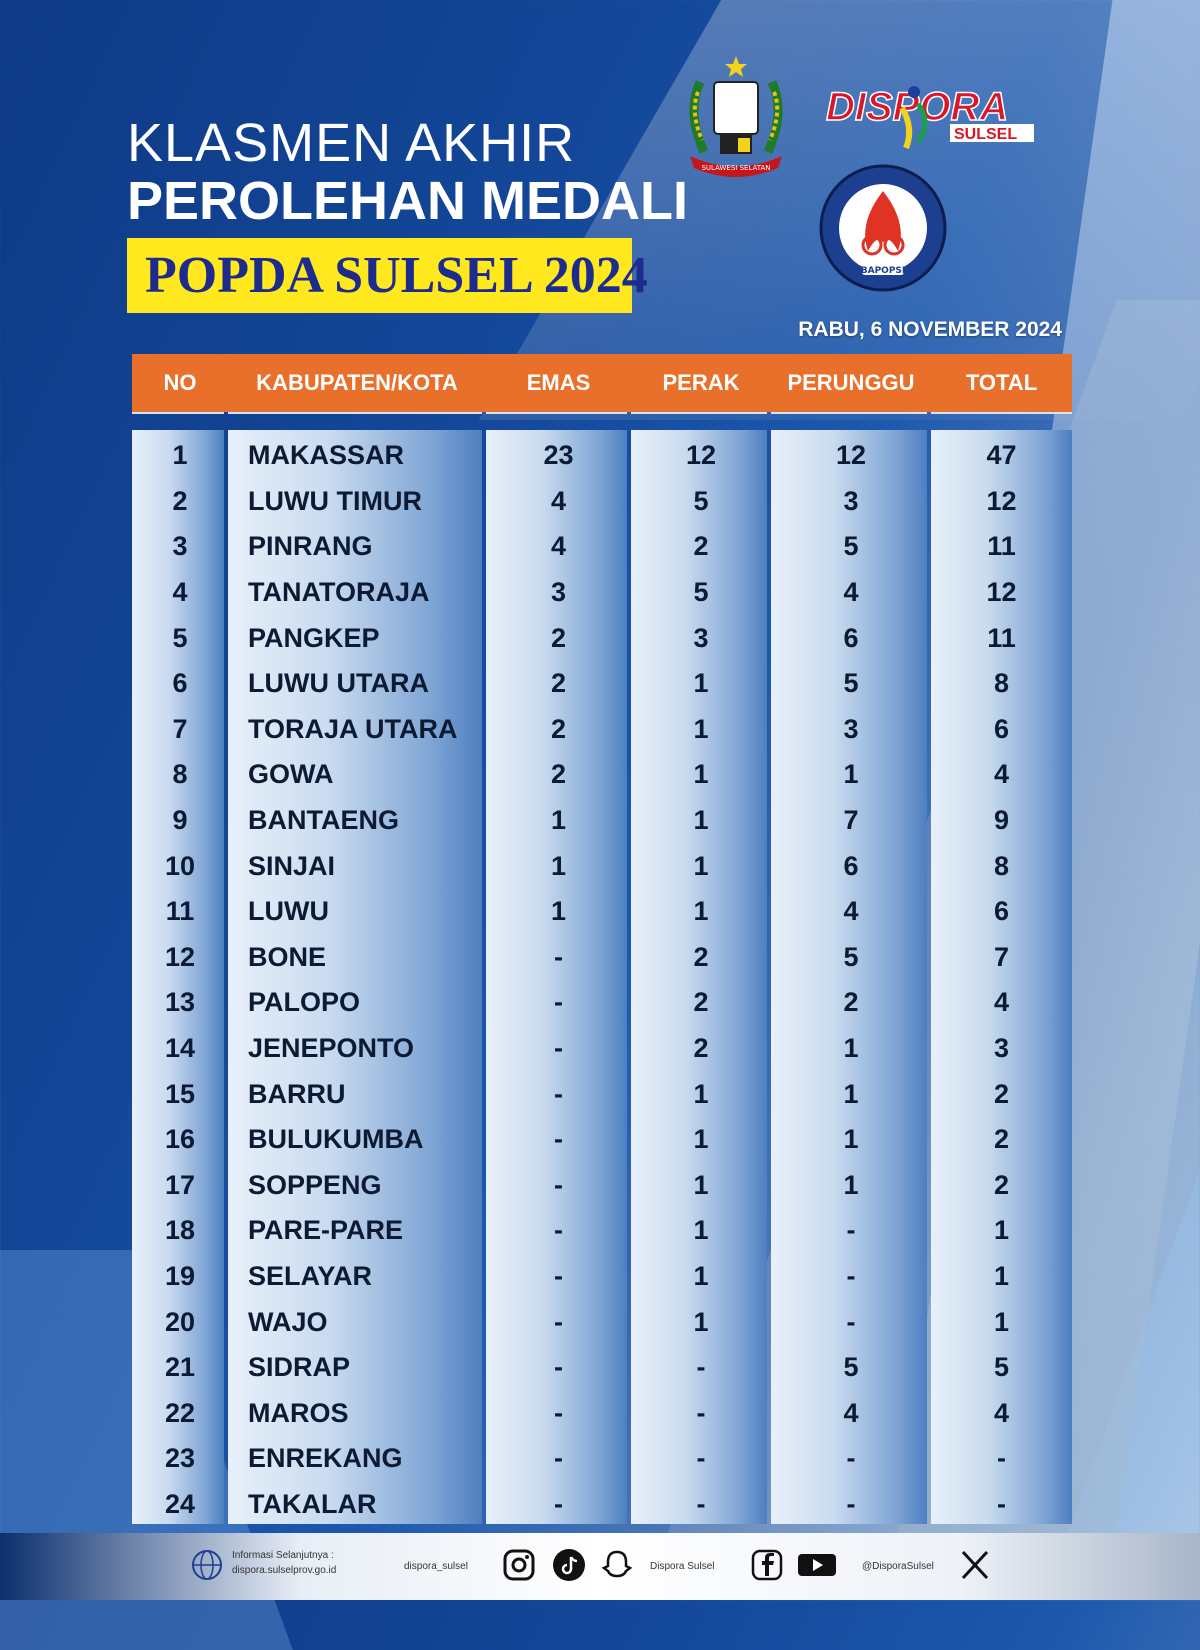  What do you see at coordinates (1001, 500) in the screenshot?
I see `total-cell: 12` at bounding box center [1001, 500].